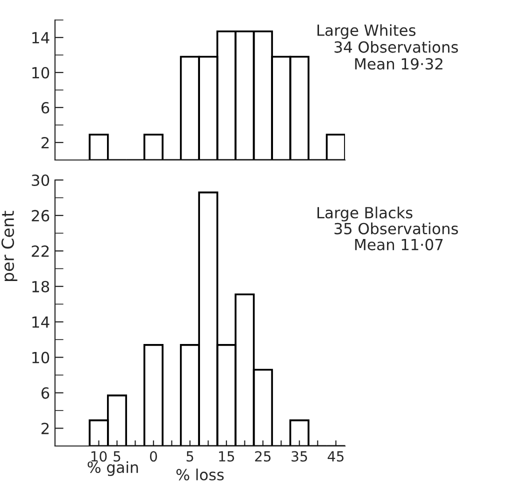 Image resolution: width=524 pixels, height=489 pixels. Describe the element at coordinates (396, 228) in the screenshot. I see `annotation: 35 Observations` at that location.